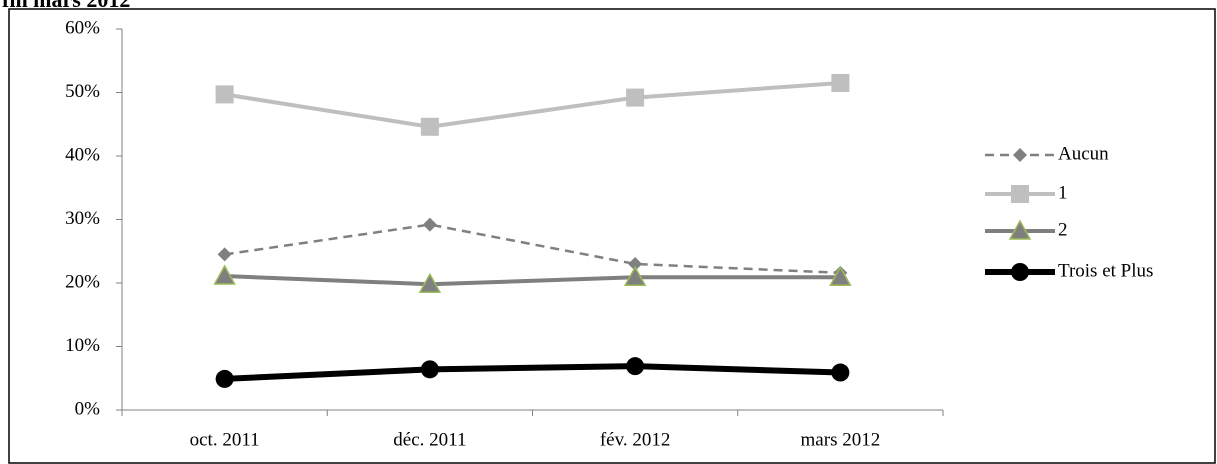  Describe the element at coordinates (82, 27) in the screenshot. I see `y-tick-label: 60%` at that location.